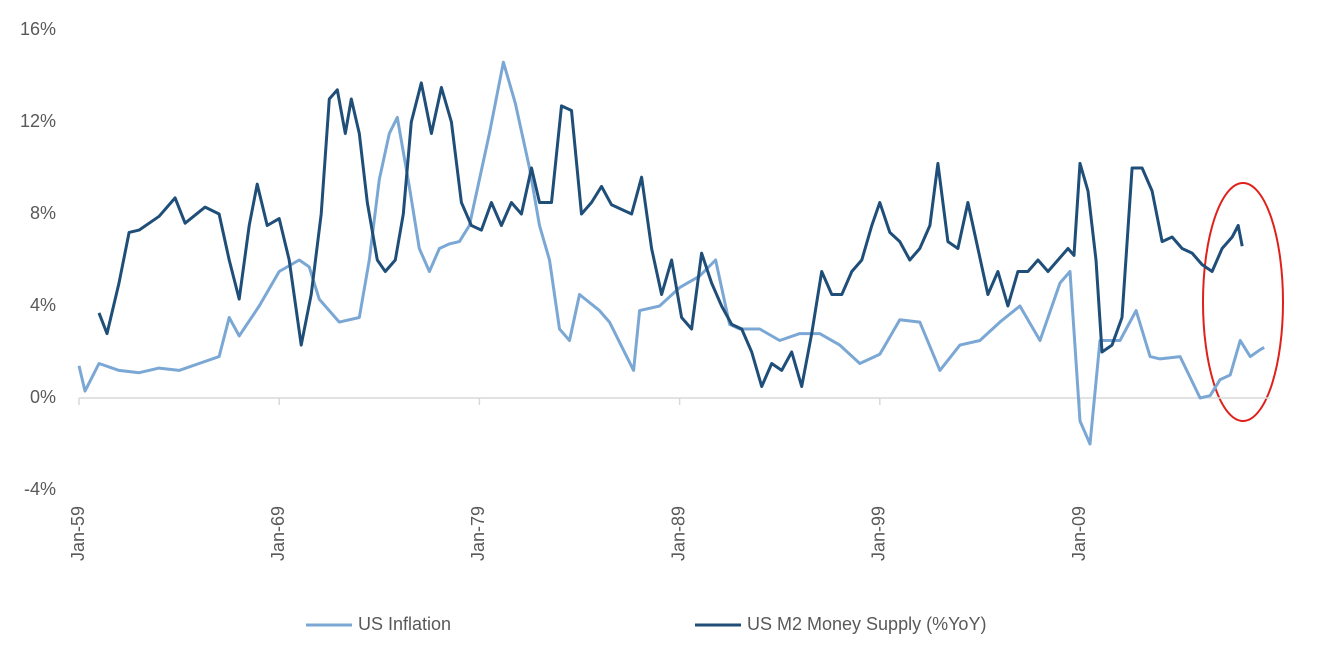 The height and width of the screenshot is (650, 1324). I want to click on legend-label: US Inflation, so click(404, 624).